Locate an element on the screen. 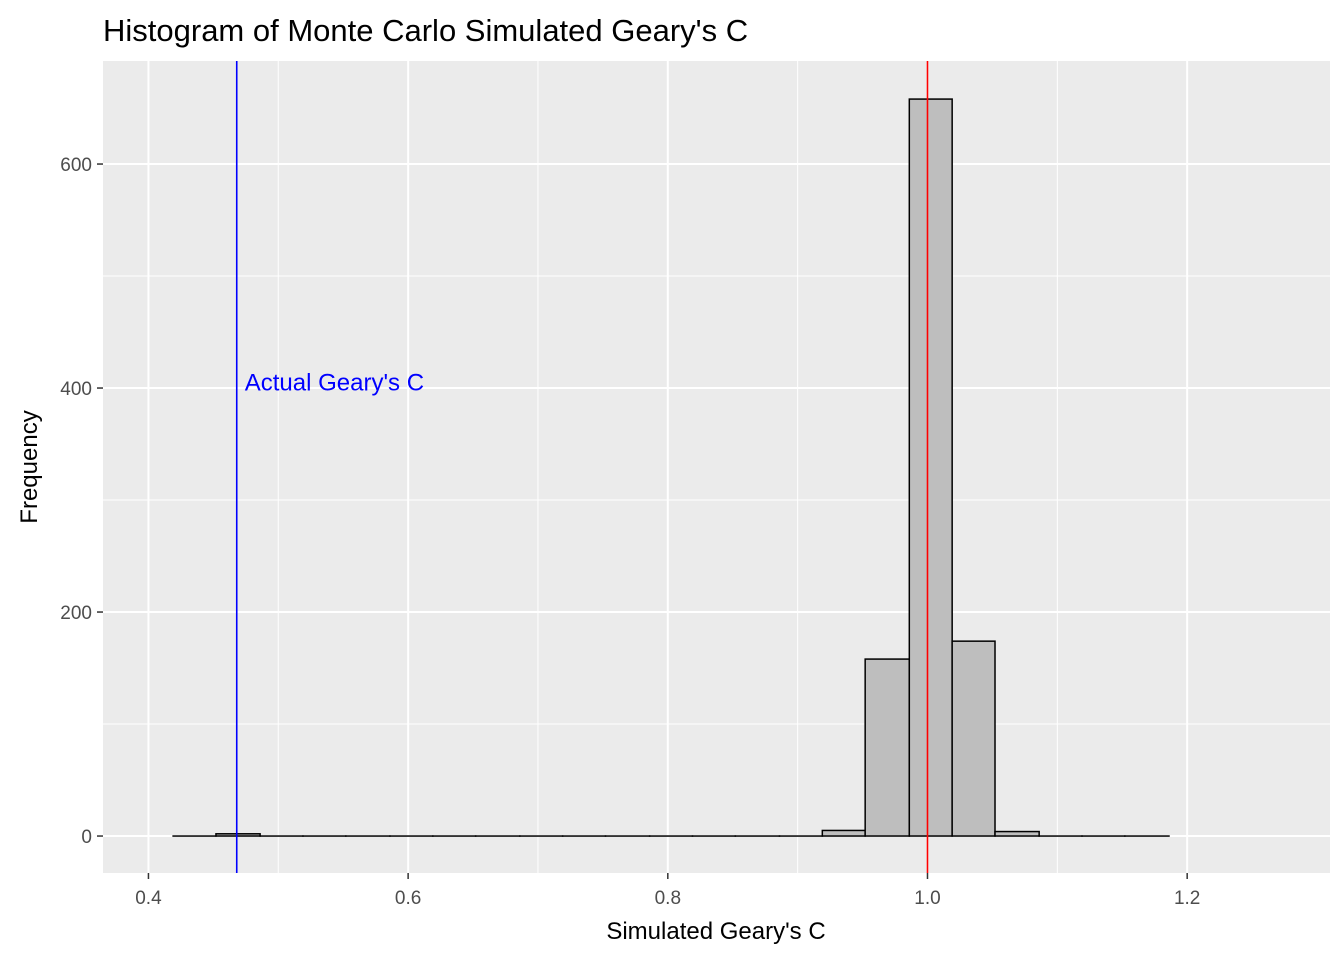  reference-line-label: Actual Geary's C is located at coordinates (334, 382).